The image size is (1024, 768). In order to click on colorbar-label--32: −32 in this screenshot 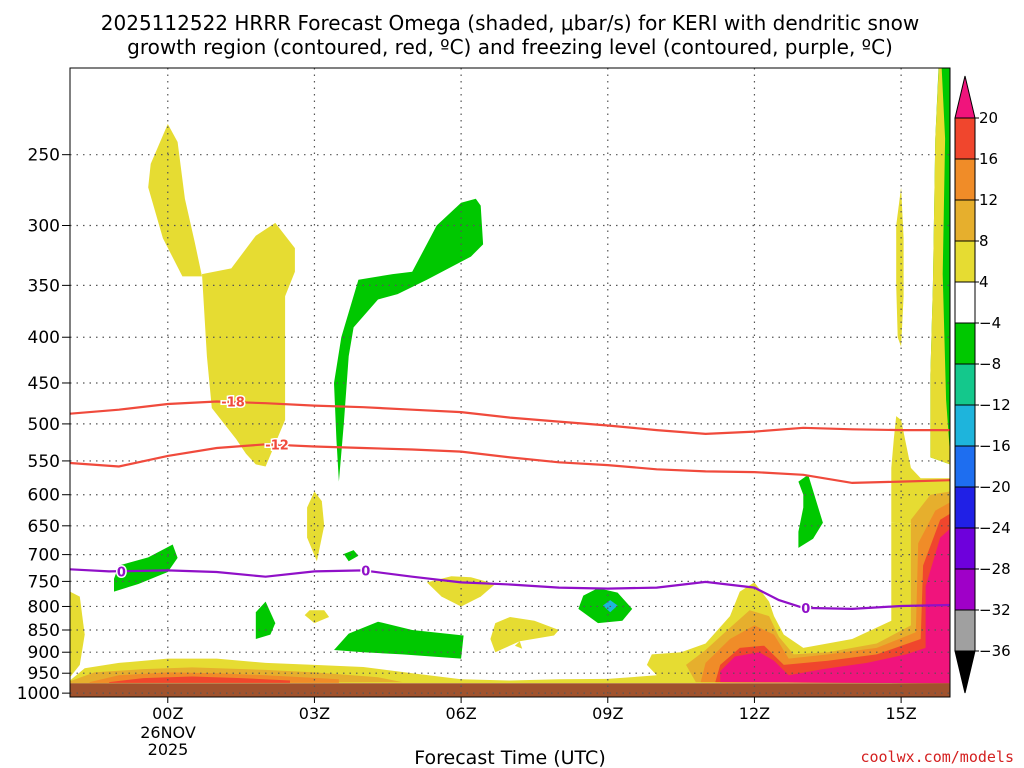, I will do `click(995, 610)`.